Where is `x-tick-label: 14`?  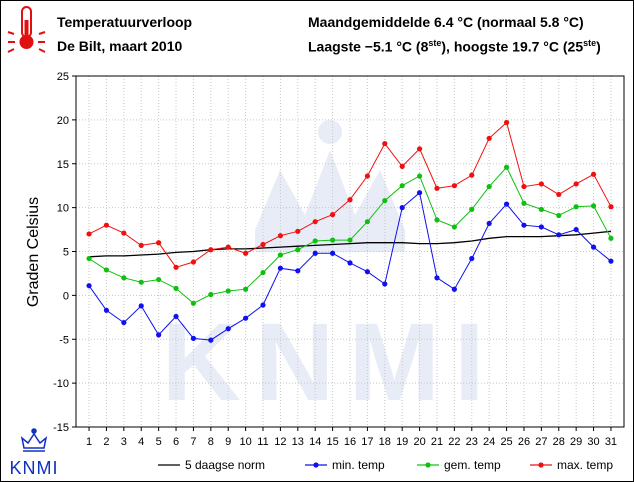
x-tick-label: 14 is located at coordinates (315, 442).